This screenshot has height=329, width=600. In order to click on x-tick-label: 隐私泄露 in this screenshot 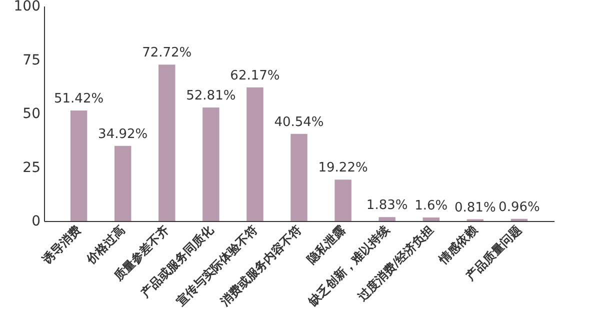, I will do `click(326, 244)`.